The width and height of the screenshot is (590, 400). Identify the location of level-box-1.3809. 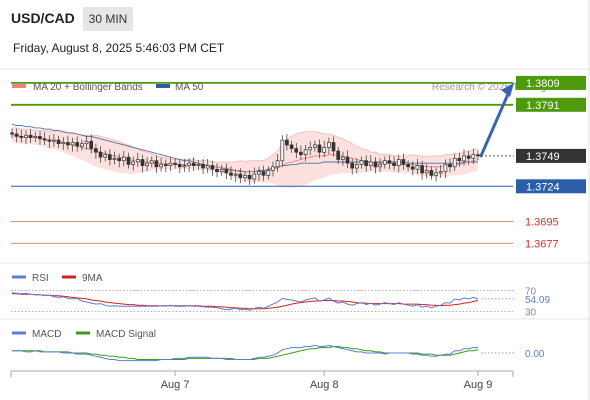
(551, 82).